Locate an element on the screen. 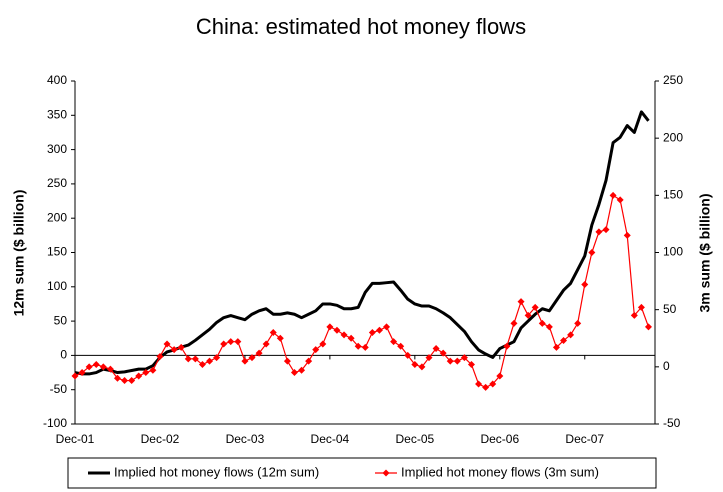 The image size is (723, 492). y-tick-label: 50 is located at coordinates (61, 320).